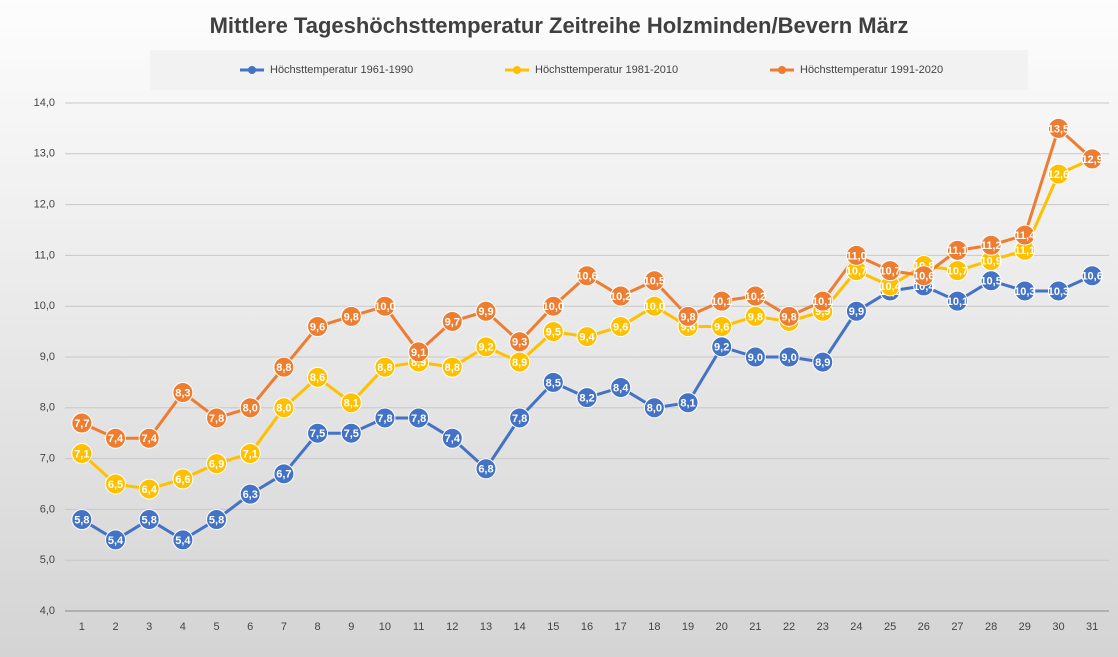  I want to click on value-label: 8,5, so click(553, 383).